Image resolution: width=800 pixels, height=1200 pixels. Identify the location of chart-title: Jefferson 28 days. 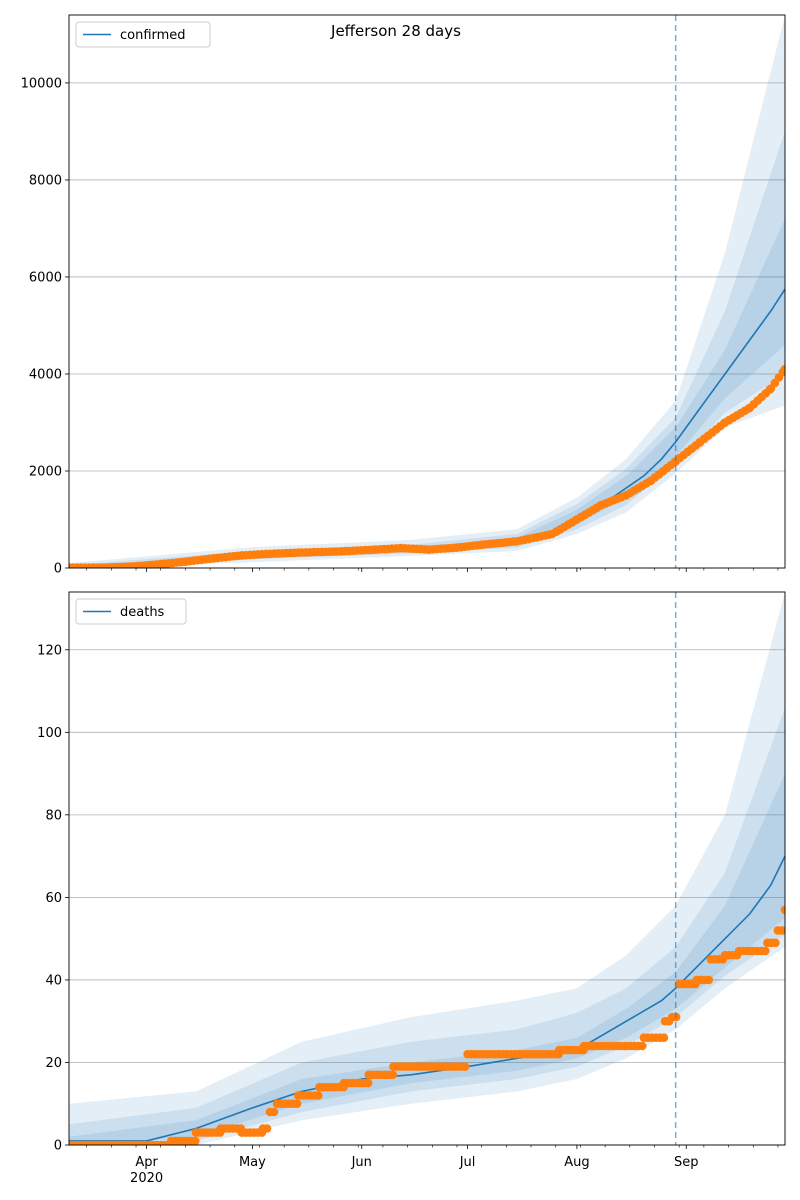
(395, 31).